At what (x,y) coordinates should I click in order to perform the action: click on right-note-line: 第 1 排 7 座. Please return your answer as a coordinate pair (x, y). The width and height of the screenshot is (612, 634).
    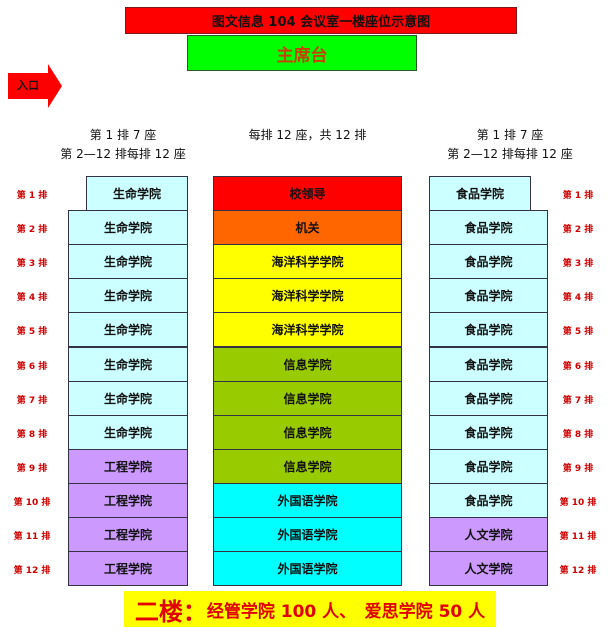
    Looking at the image, I should click on (510, 135).